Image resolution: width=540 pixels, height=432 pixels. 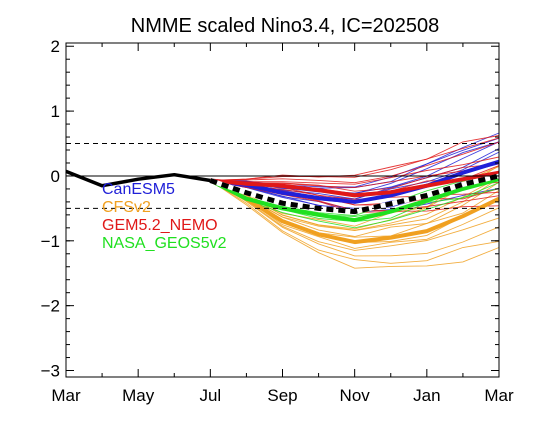 What do you see at coordinates (160, 225) in the screenshot?
I see `legend-entry: GEM5.2_NEMO` at bounding box center [160, 225].